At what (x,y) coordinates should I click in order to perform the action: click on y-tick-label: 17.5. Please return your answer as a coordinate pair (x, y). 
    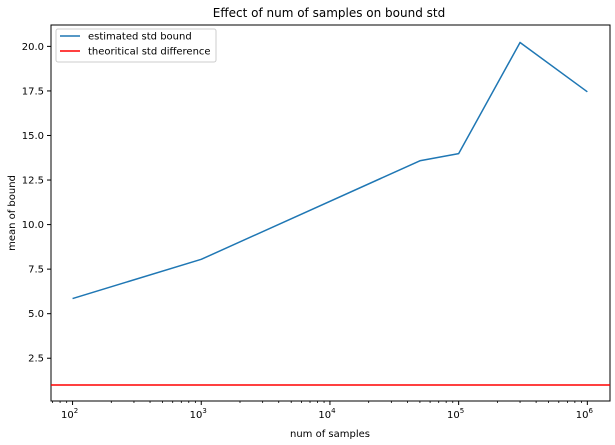
    Looking at the image, I should click on (33, 91).